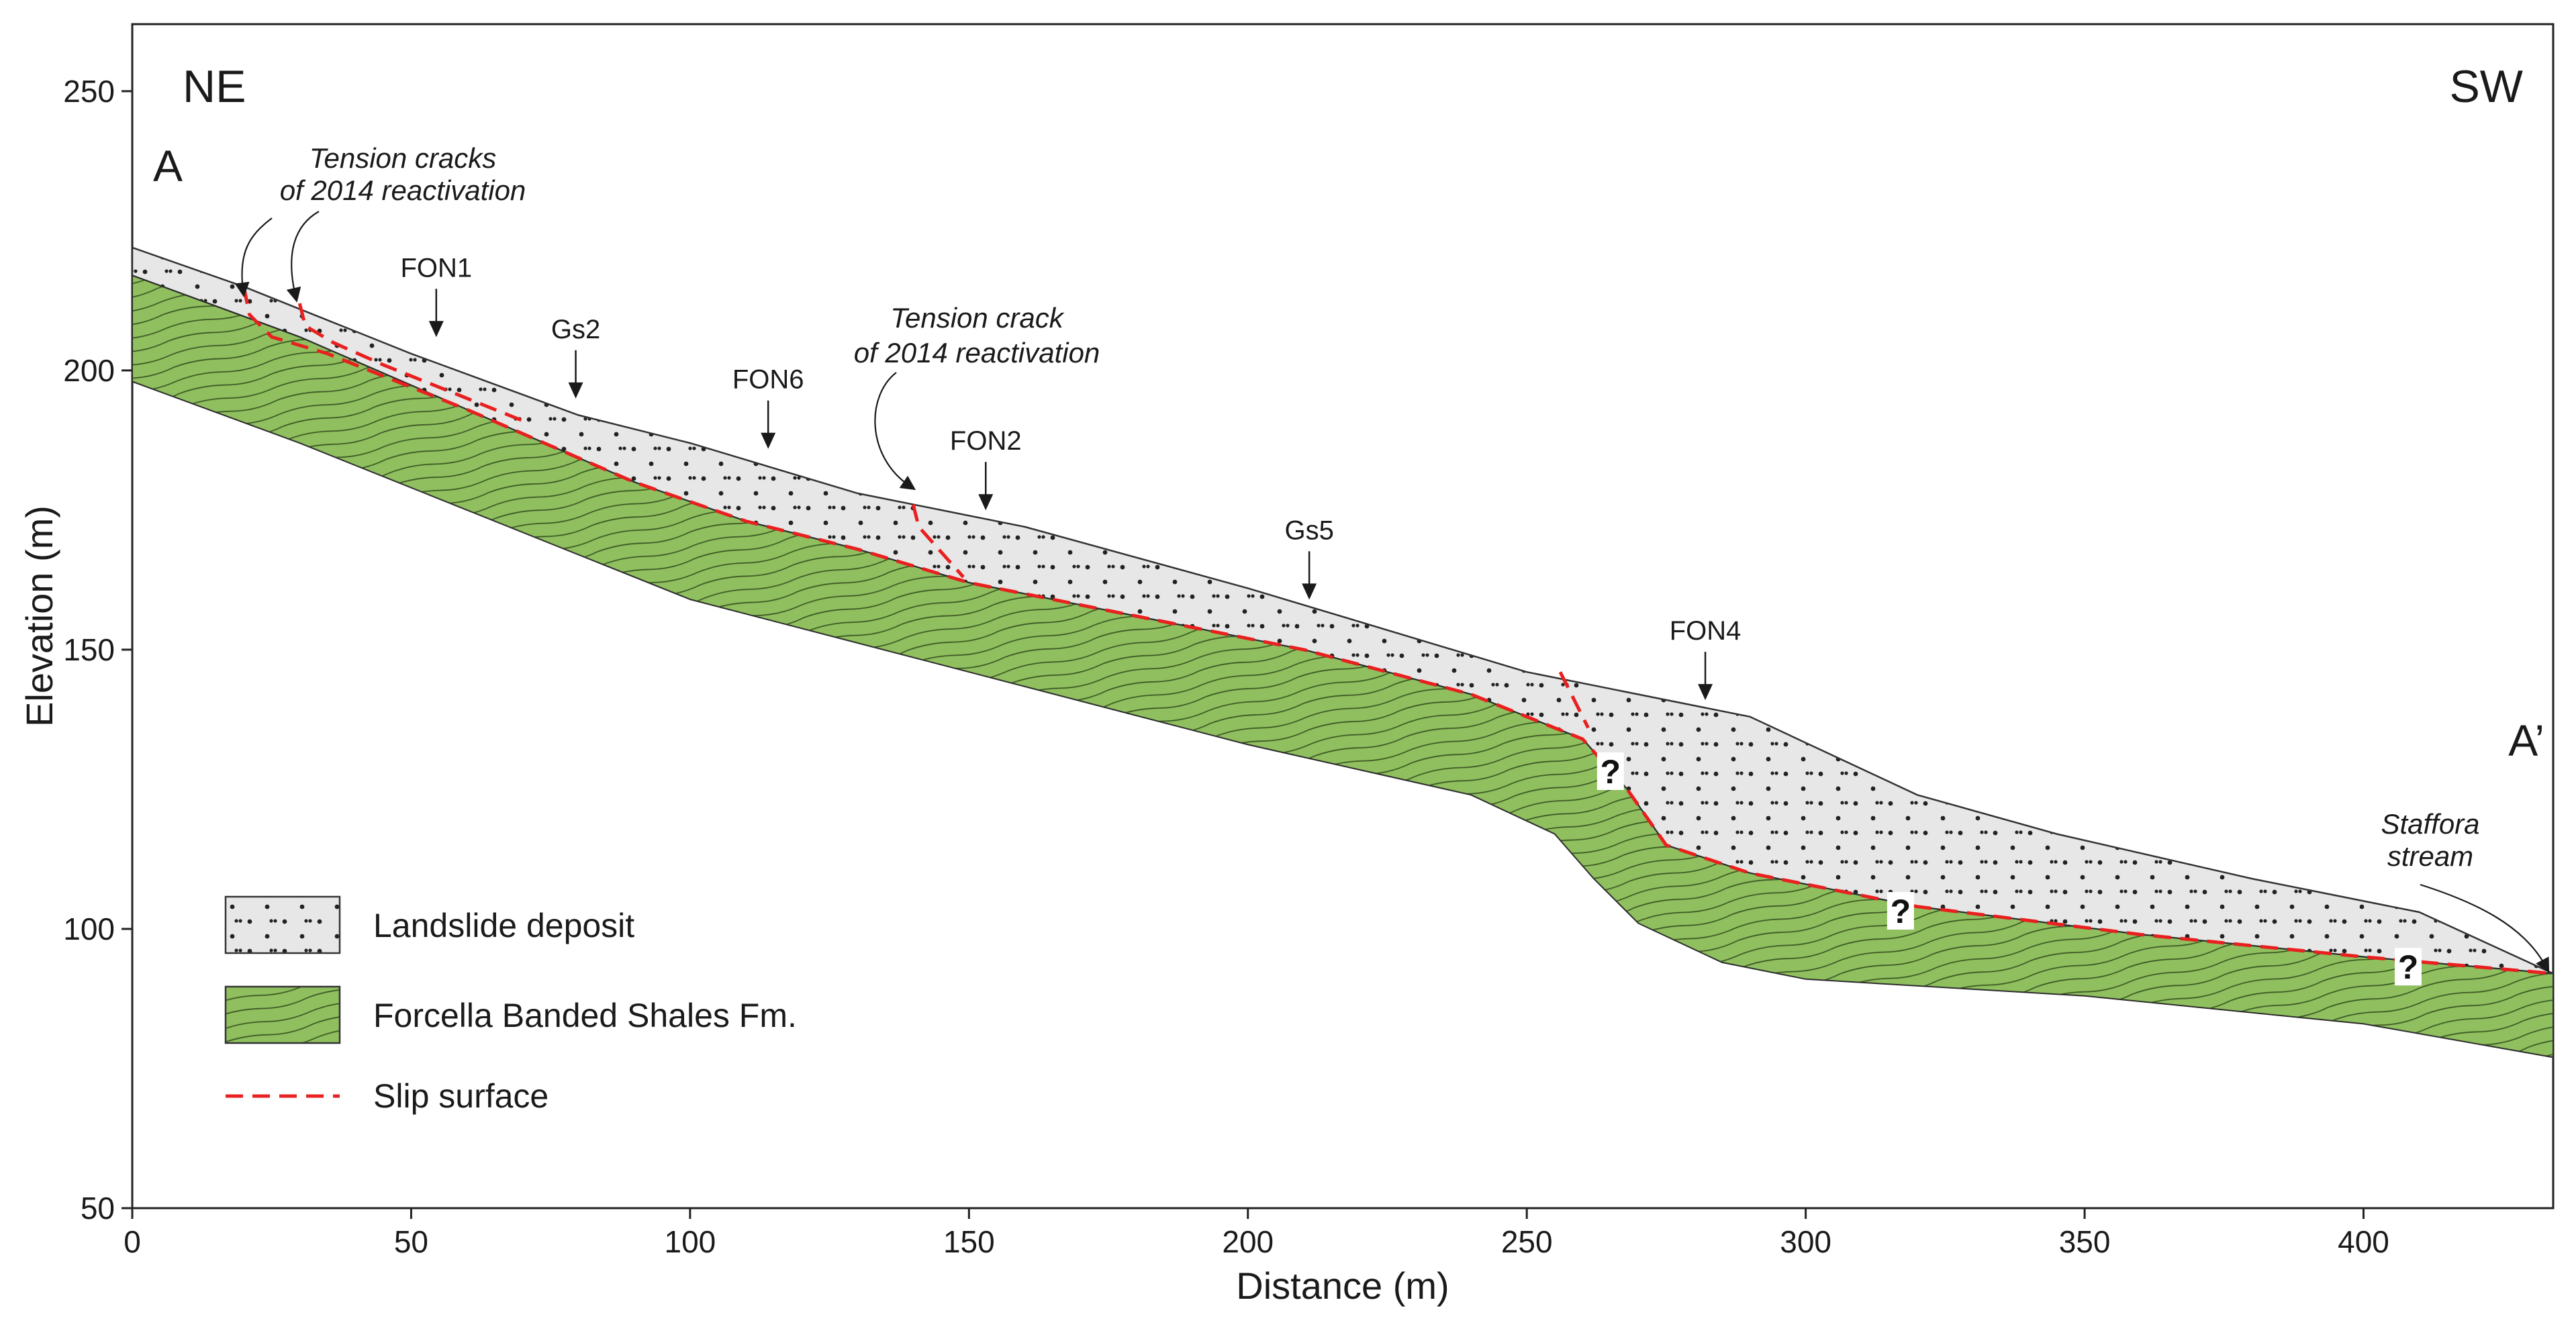 The height and width of the screenshot is (1333, 2576). What do you see at coordinates (1706, 658) in the screenshot?
I see `well-fon4: FON4` at bounding box center [1706, 658].